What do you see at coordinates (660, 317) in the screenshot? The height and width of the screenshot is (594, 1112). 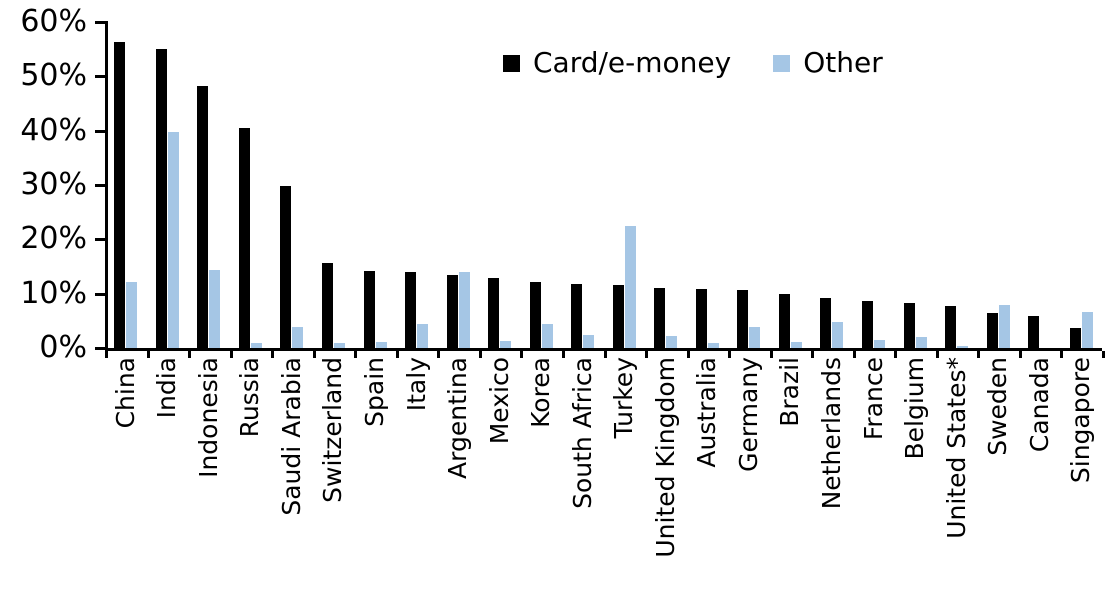 I see `bar-card-e-money-united-kingdom` at bounding box center [660, 317].